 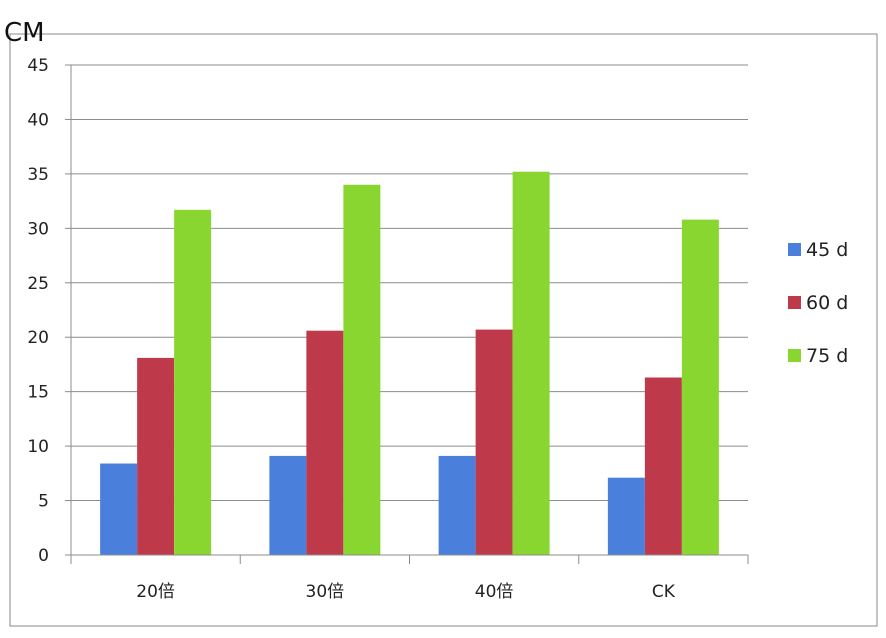 What do you see at coordinates (155, 592) in the screenshot?
I see `x-category-label: 20倍` at bounding box center [155, 592].